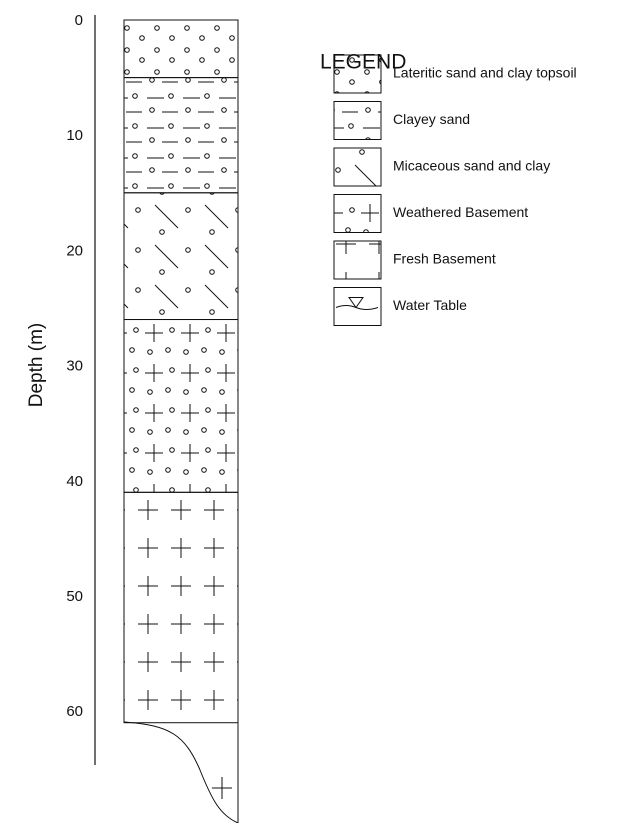 The width and height of the screenshot is (632, 828). I want to click on water-table-symbol, so click(357, 303).